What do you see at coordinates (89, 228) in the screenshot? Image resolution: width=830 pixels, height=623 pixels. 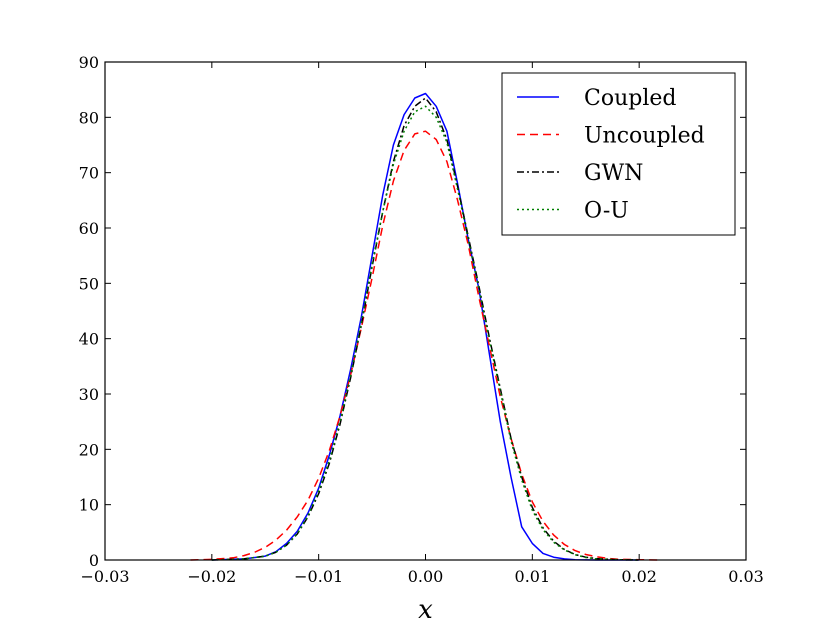 I see `y-tick-label: 60` at bounding box center [89, 228].